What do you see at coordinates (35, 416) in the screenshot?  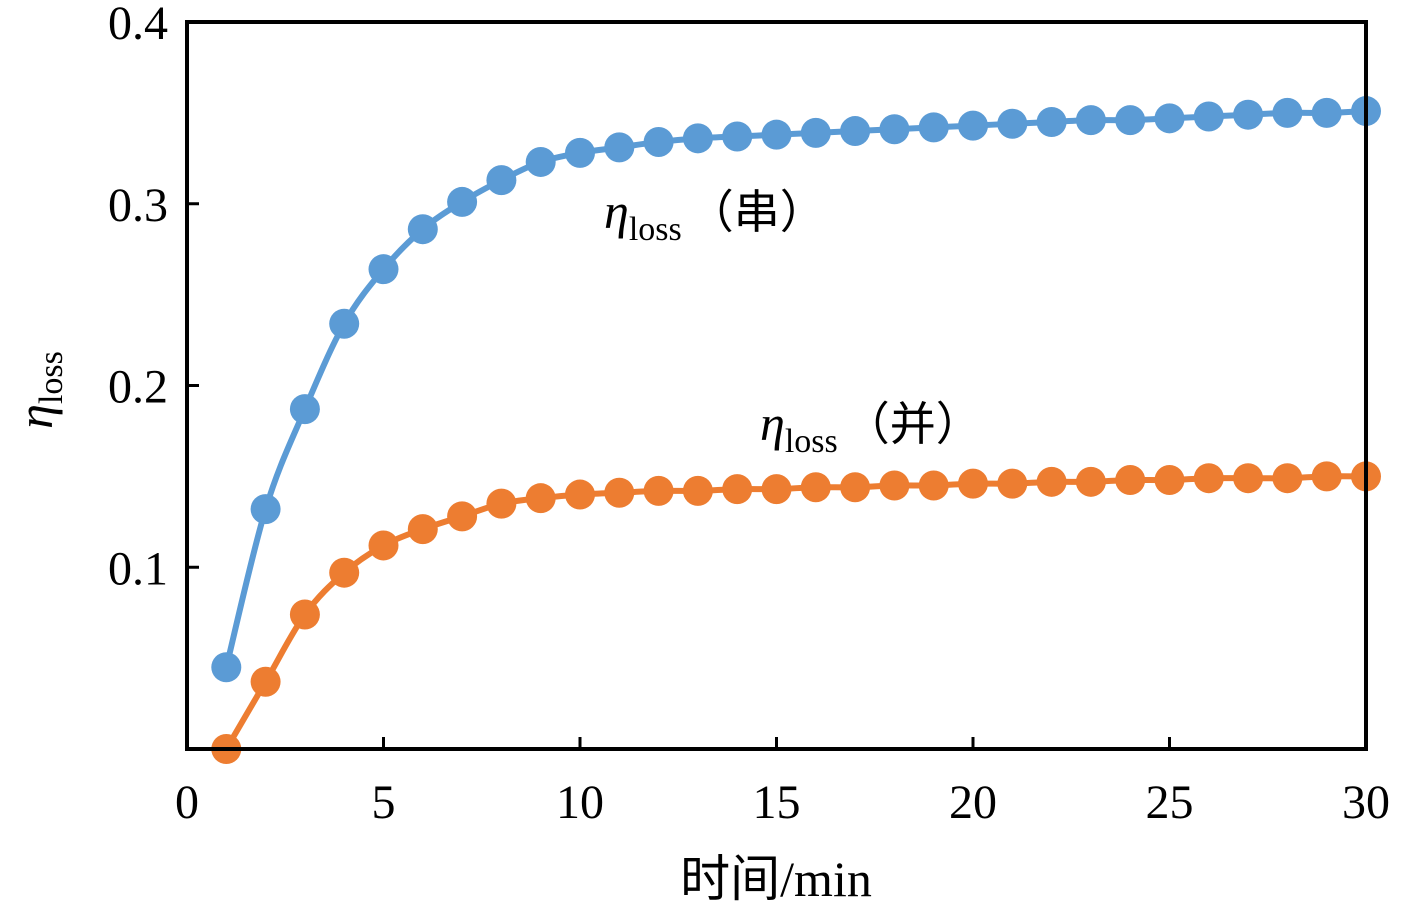 I see `y-axis-title-symbol: η` at bounding box center [35, 416].